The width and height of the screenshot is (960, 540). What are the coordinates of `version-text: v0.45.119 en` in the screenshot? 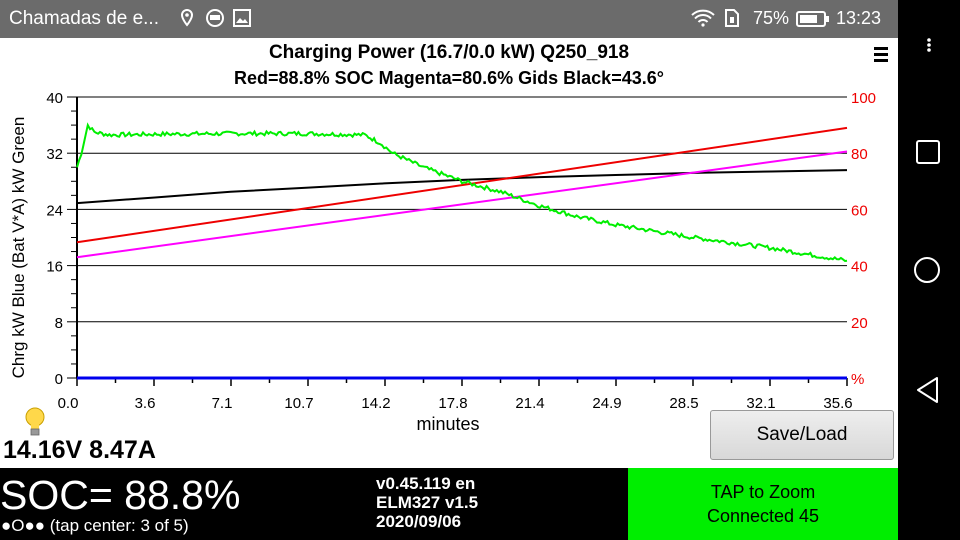 It's located at (426, 483).